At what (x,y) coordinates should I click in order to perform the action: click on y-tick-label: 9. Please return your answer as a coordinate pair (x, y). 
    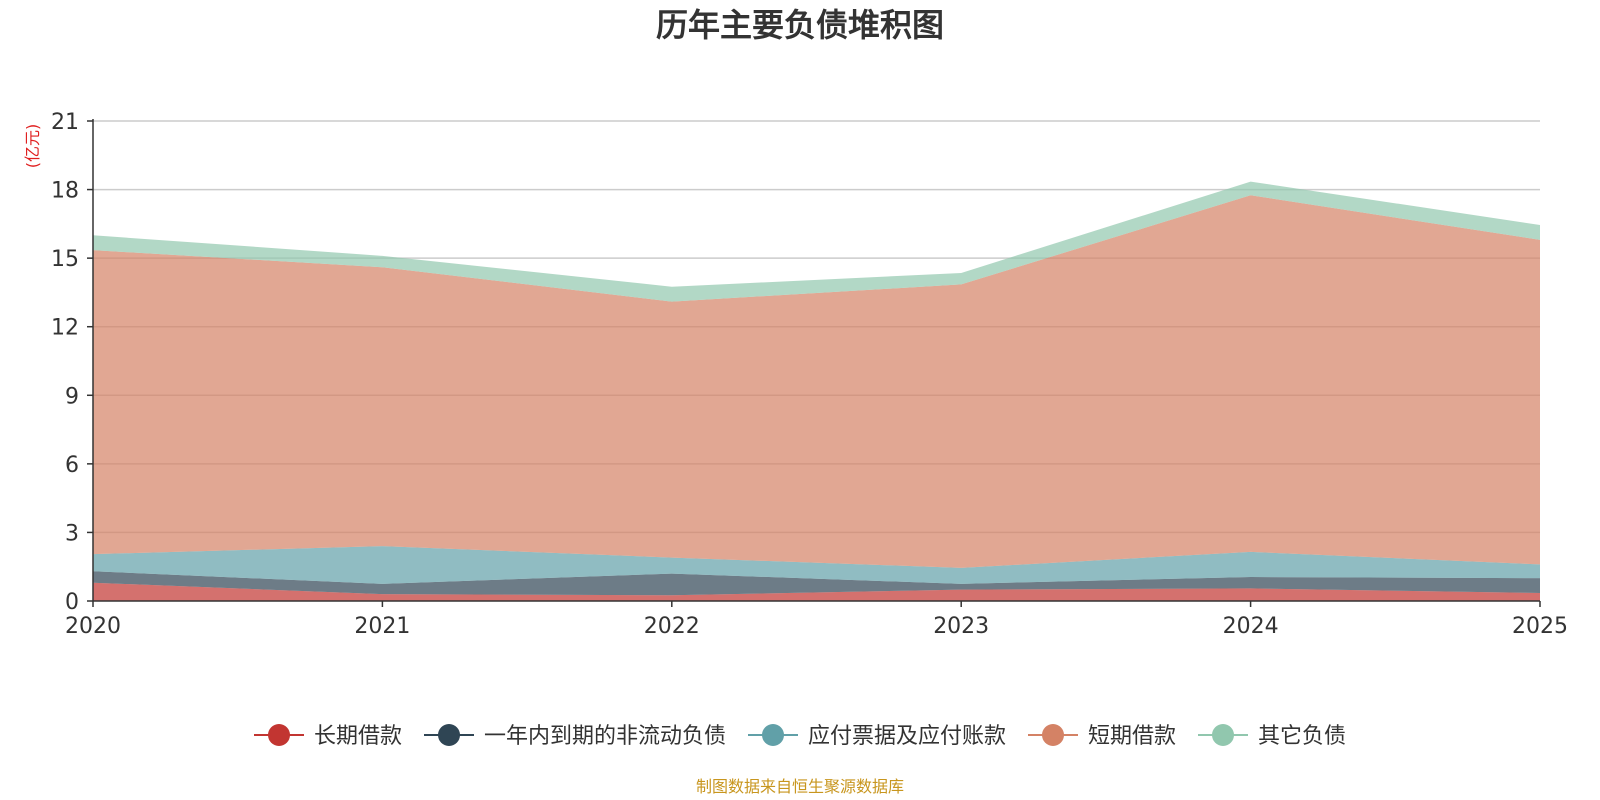
    Looking at the image, I should click on (72, 396).